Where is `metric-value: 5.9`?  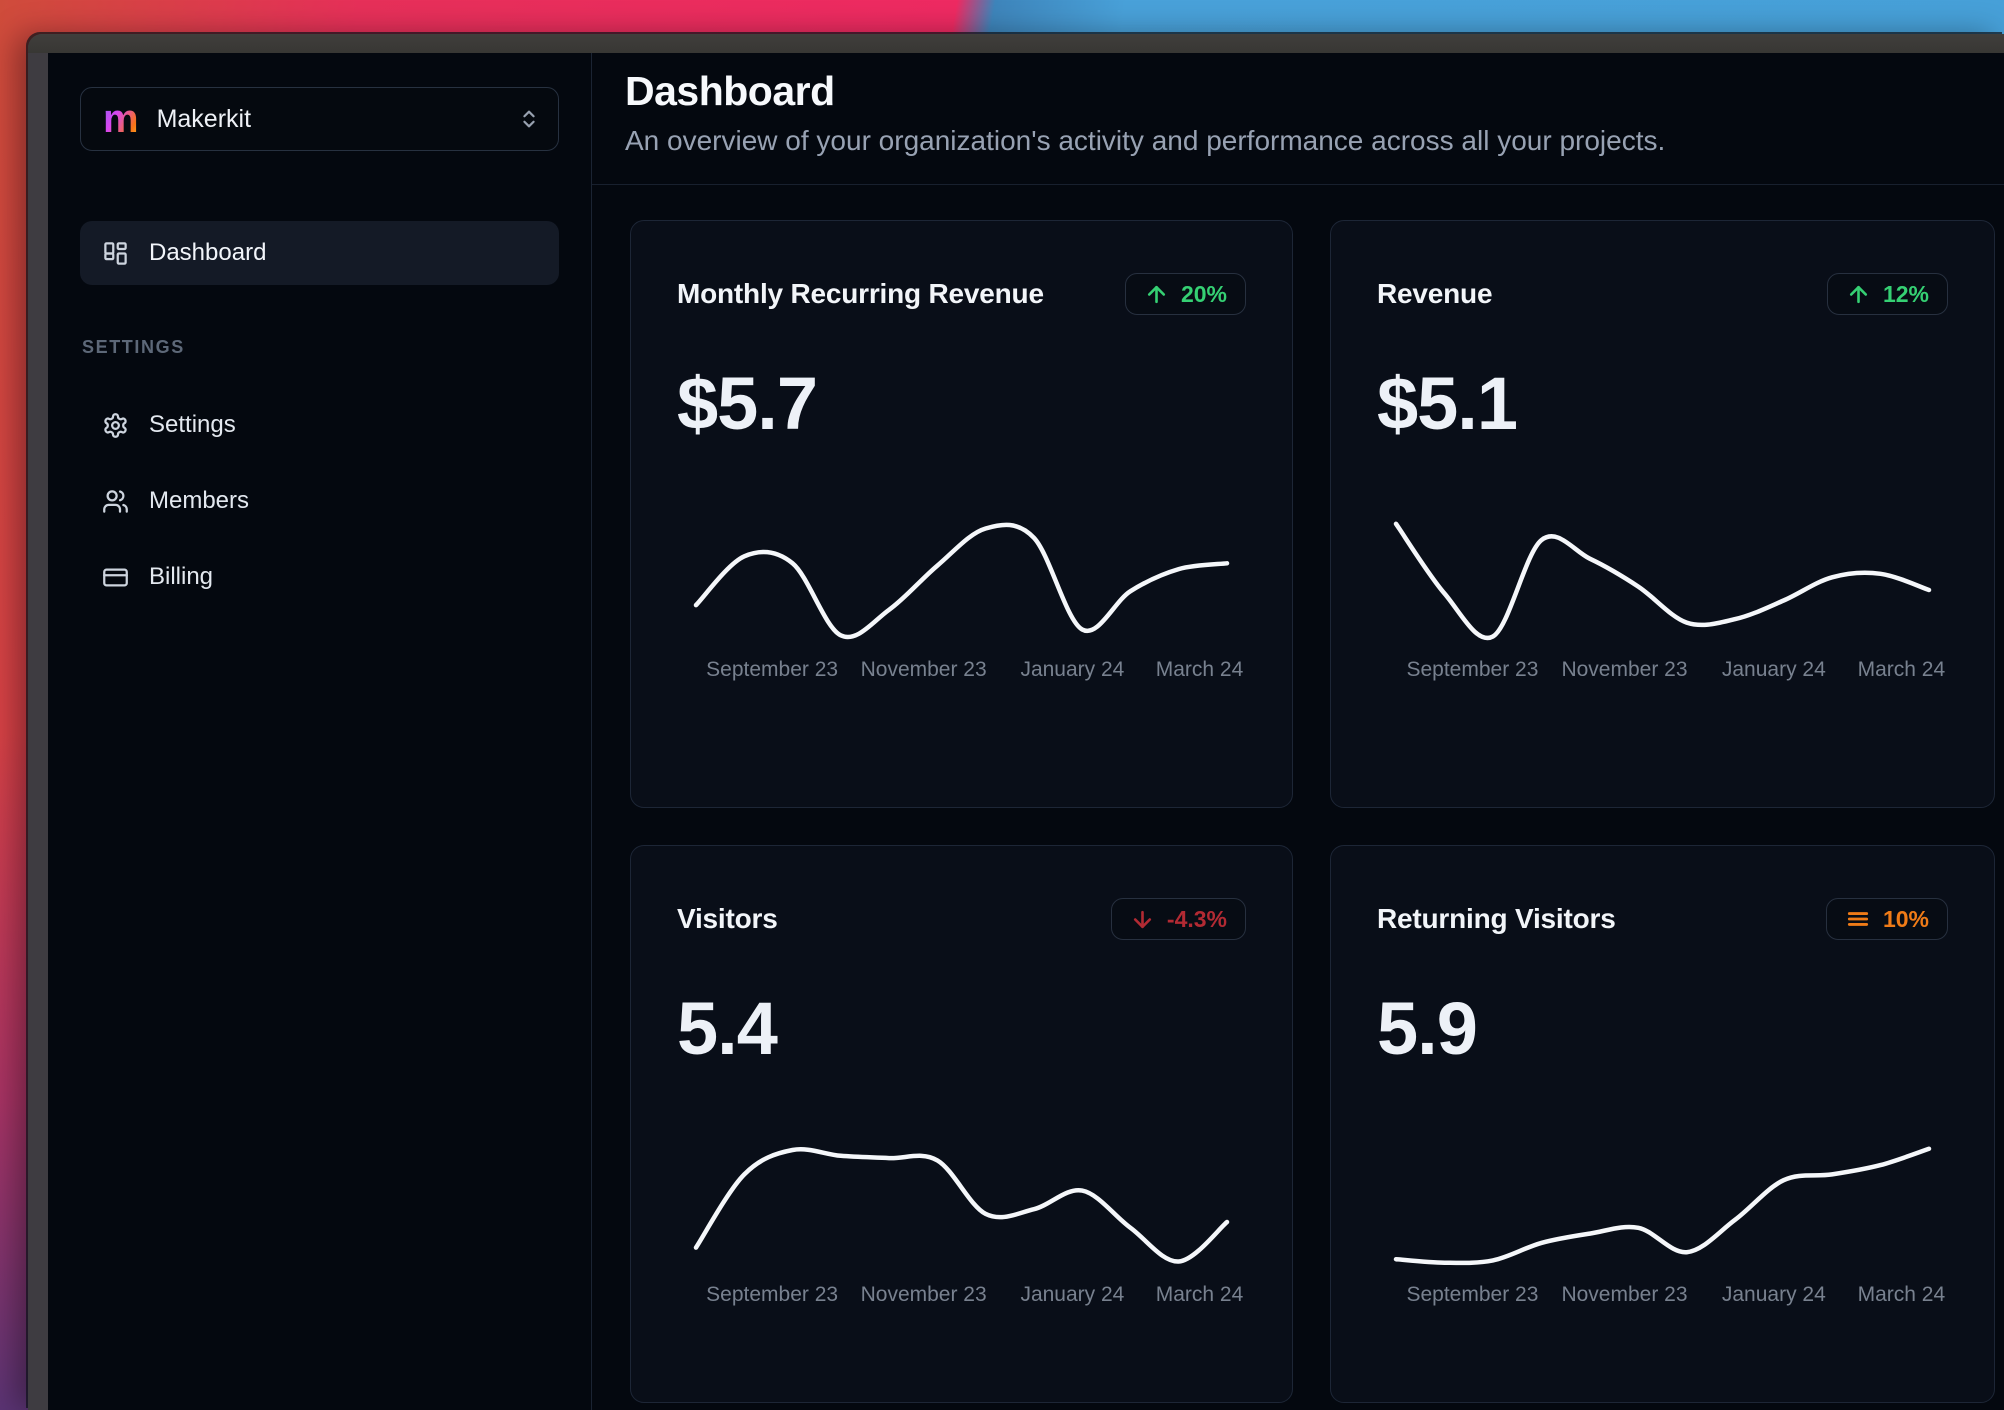
metric-value: 5.9 is located at coordinates (1427, 1028).